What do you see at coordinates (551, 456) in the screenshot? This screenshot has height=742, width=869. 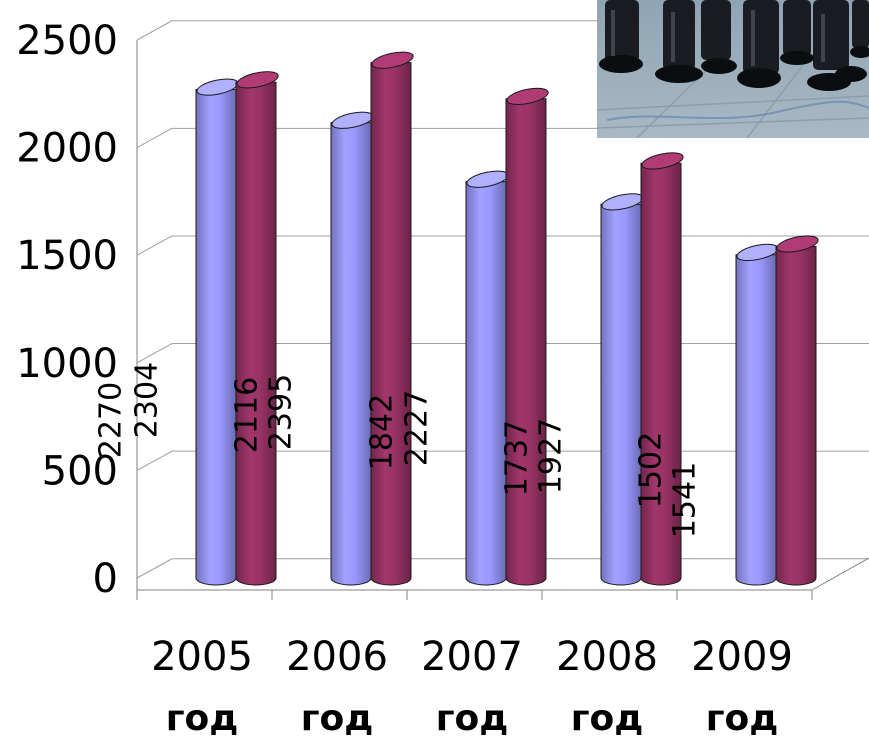 I see `data-label: 1927` at bounding box center [551, 456].